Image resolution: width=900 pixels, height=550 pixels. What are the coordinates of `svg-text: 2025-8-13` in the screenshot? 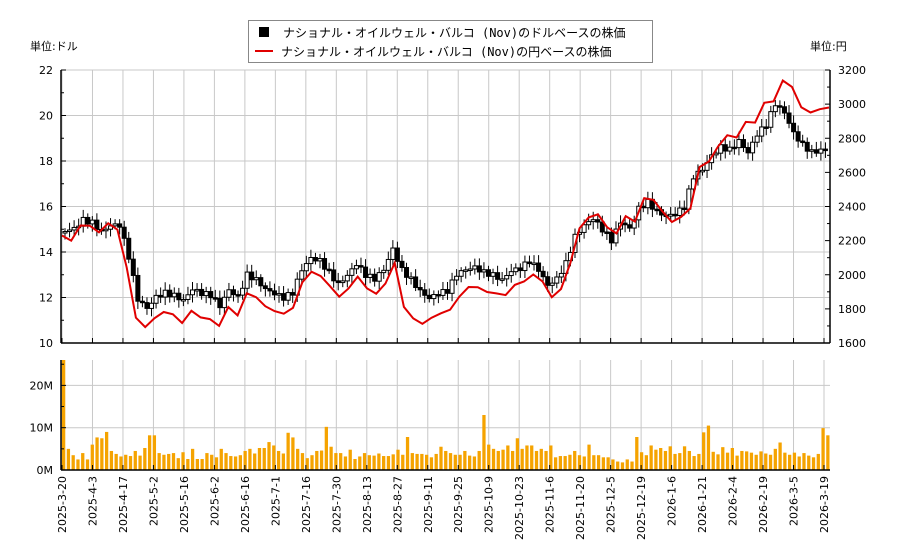 It's located at (367, 504).